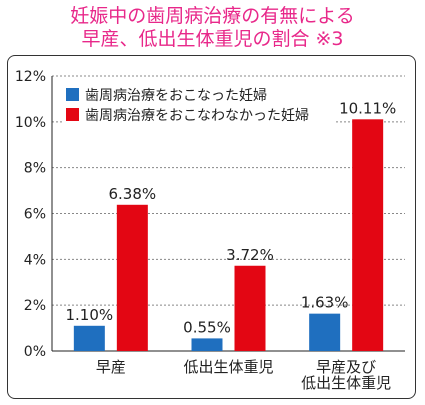  What do you see at coordinates (30, 123) in the screenshot?
I see `y-tick-label: 10%` at bounding box center [30, 123].